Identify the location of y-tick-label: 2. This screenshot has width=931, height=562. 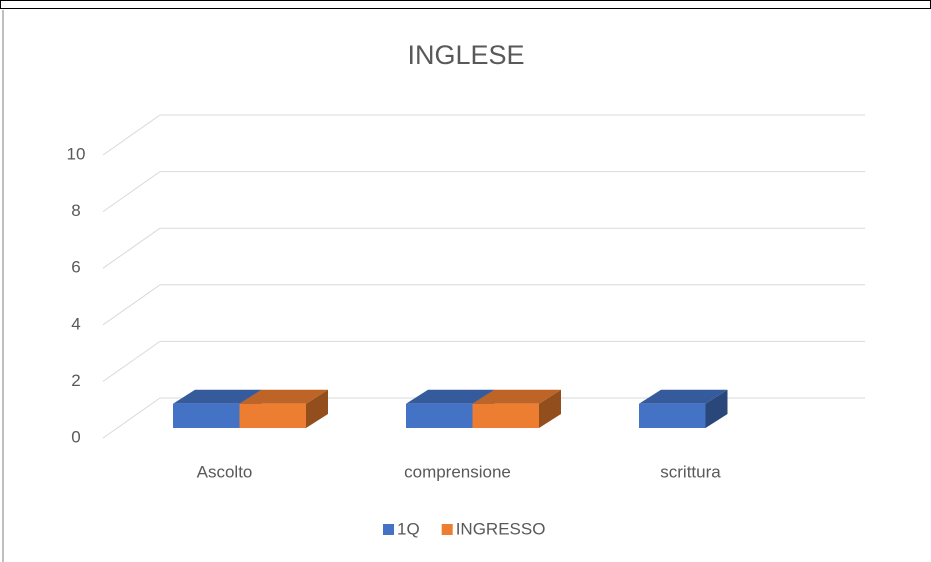
(75, 380).